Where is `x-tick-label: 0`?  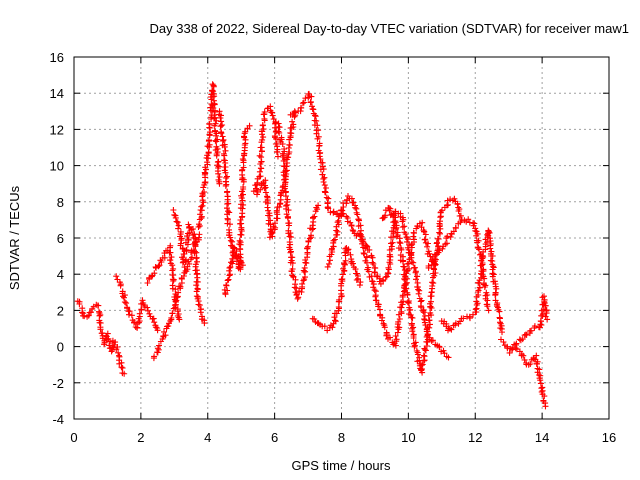
x-tick-label: 0 is located at coordinates (73, 437).